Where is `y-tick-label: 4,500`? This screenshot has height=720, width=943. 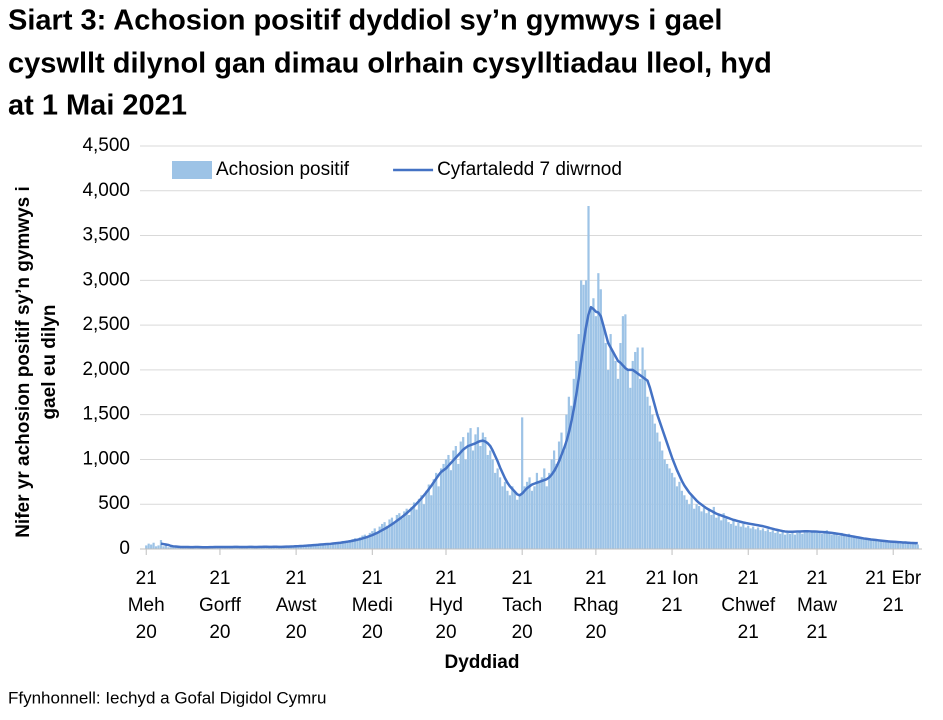 y-tick-label: 4,500 is located at coordinates (106, 145).